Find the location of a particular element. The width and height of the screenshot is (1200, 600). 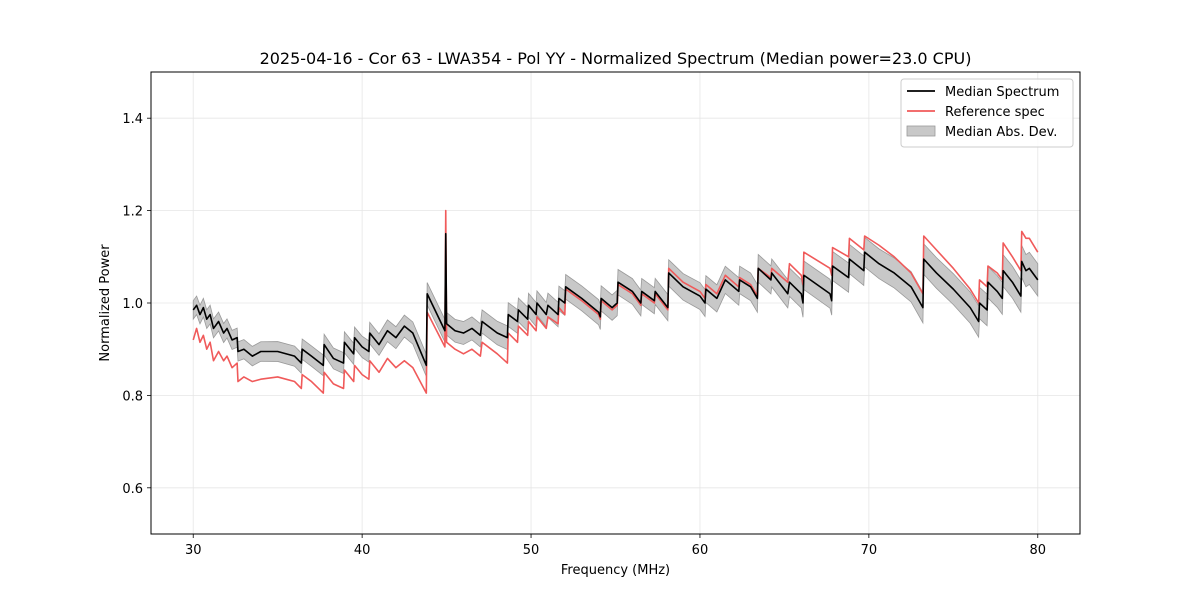

x-axis-label: Frequency (MHz) is located at coordinates (615, 570).